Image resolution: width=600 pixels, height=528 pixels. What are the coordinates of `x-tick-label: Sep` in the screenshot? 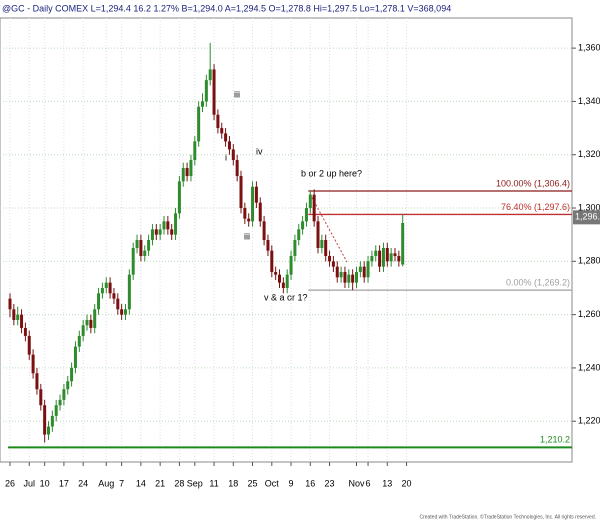 It's located at (195, 483).